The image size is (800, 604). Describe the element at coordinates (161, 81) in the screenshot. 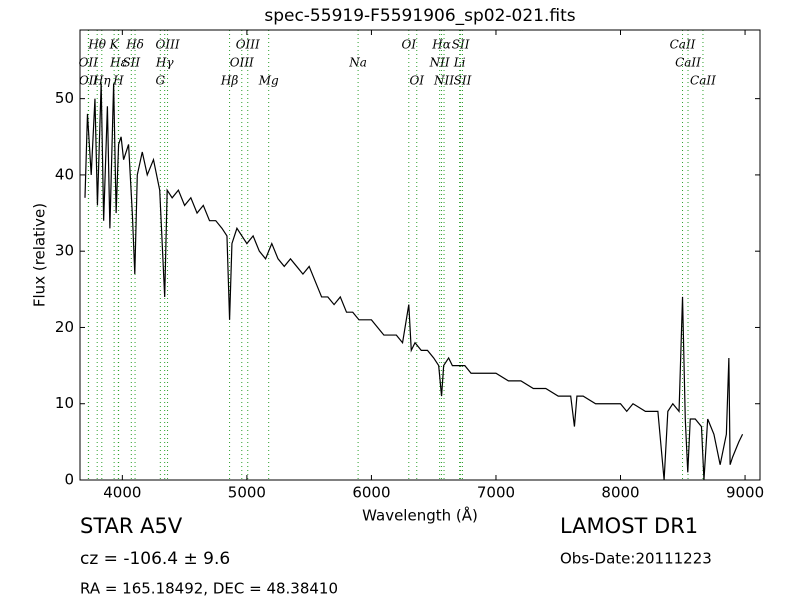

I see `spectral-line-label: G` at that location.